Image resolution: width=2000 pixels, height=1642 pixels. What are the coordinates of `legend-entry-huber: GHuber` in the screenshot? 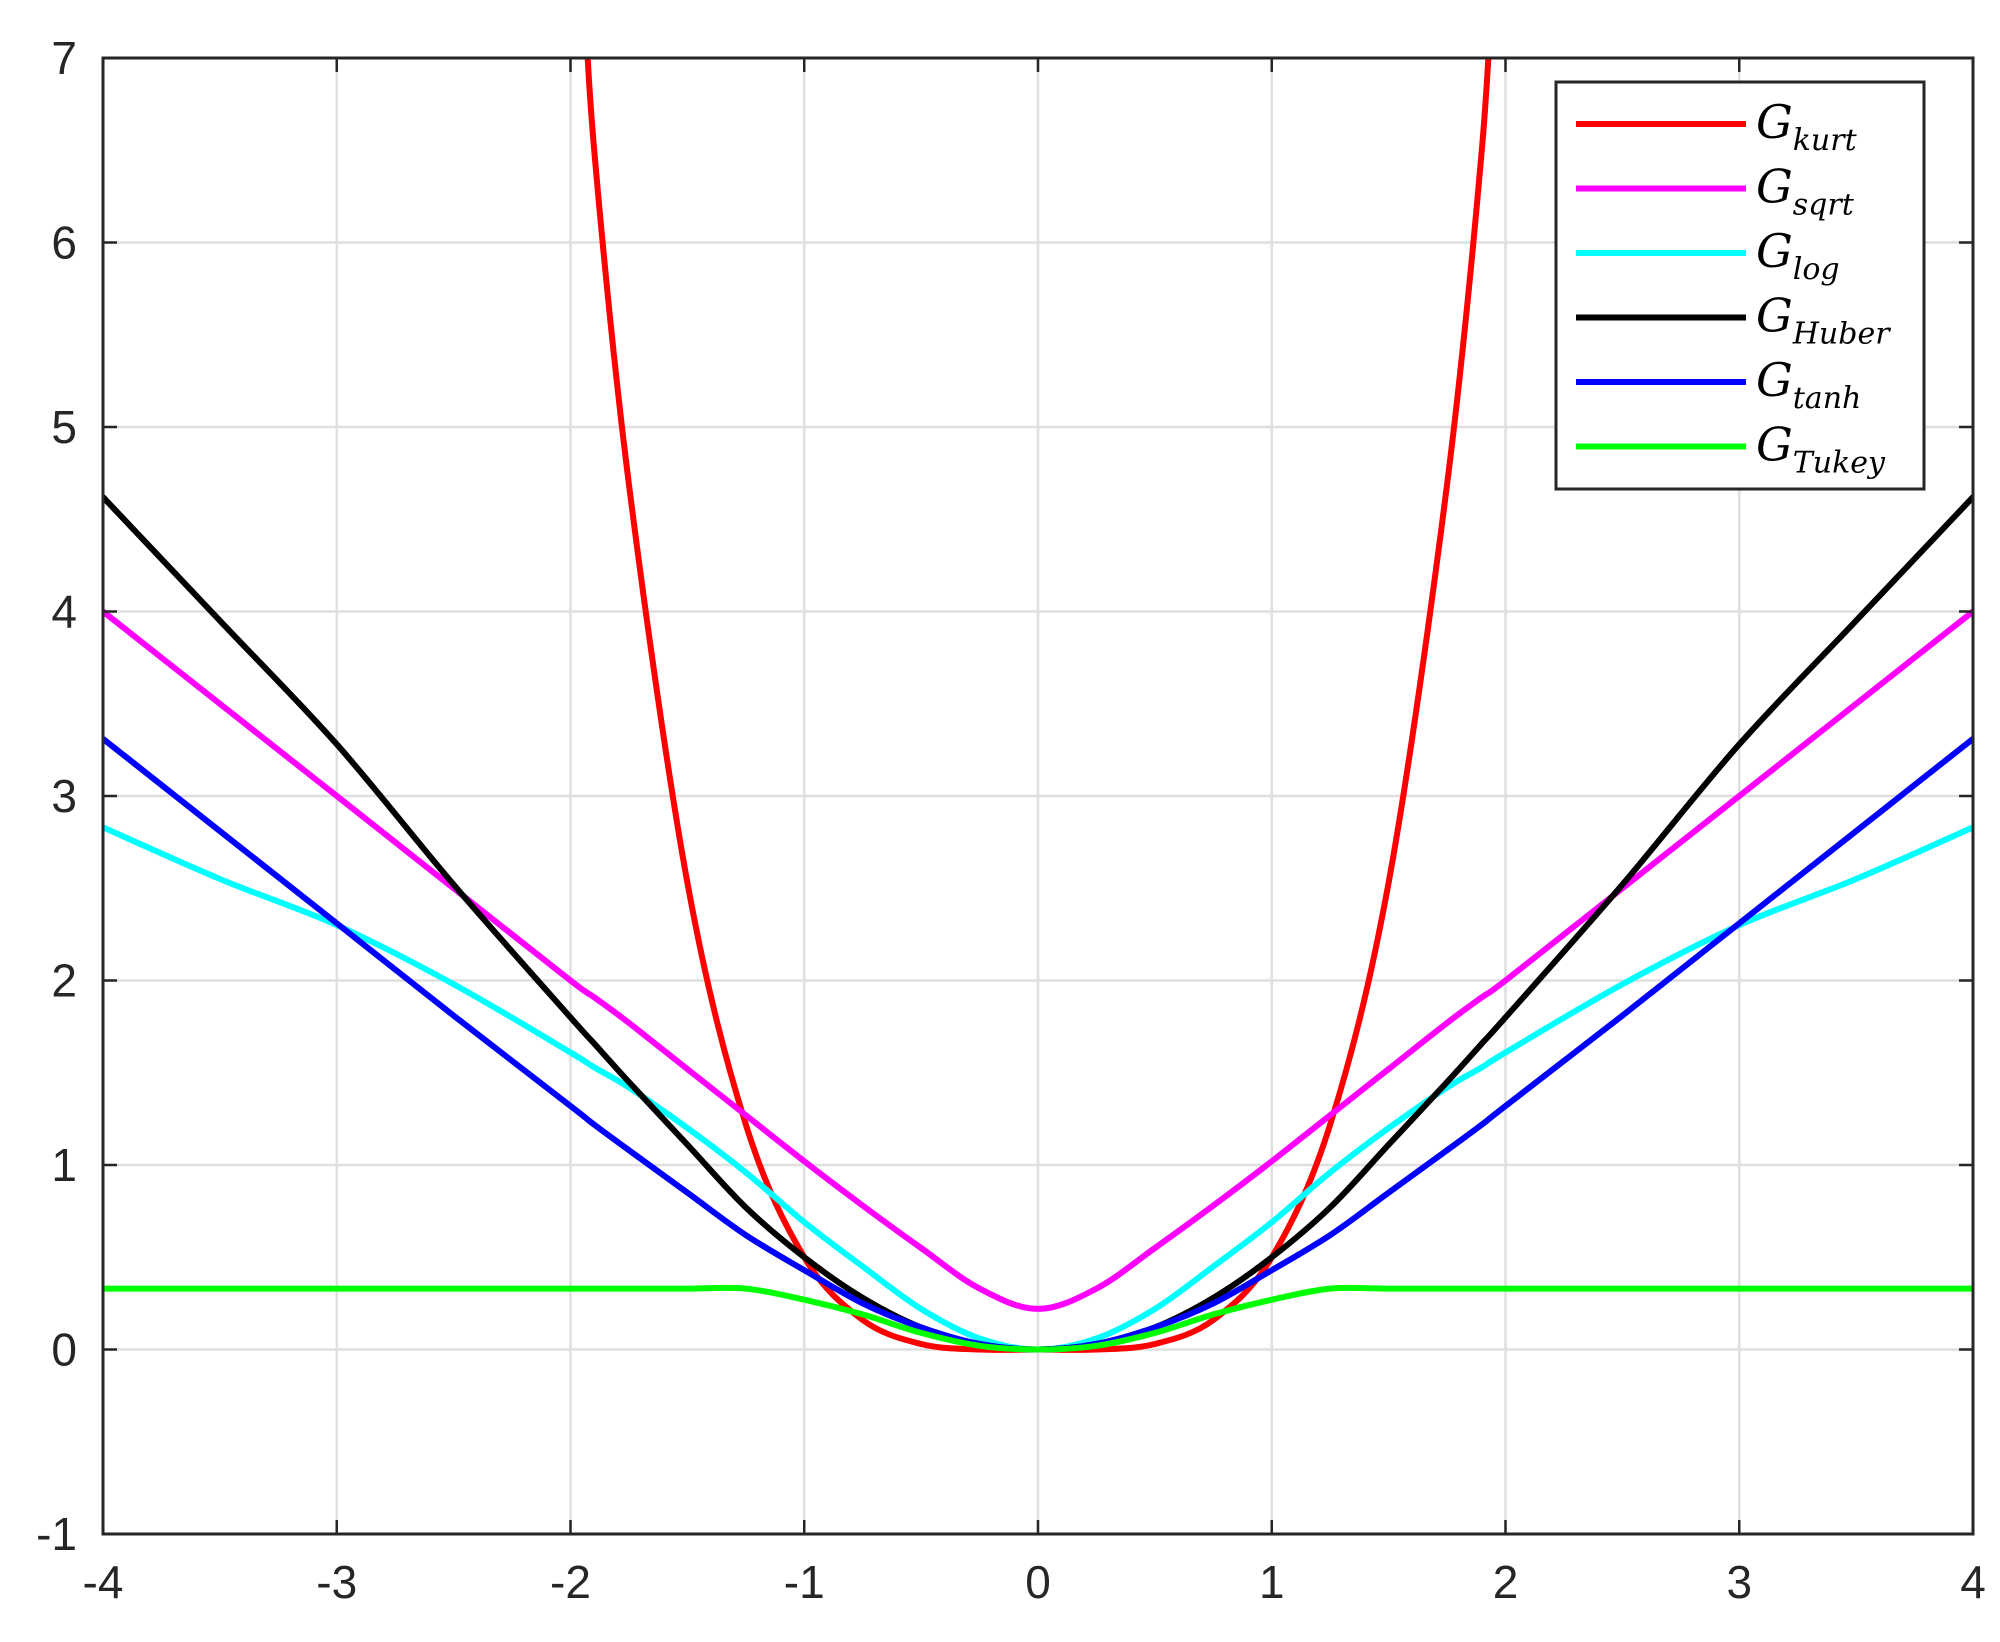 It's located at (1823, 320).